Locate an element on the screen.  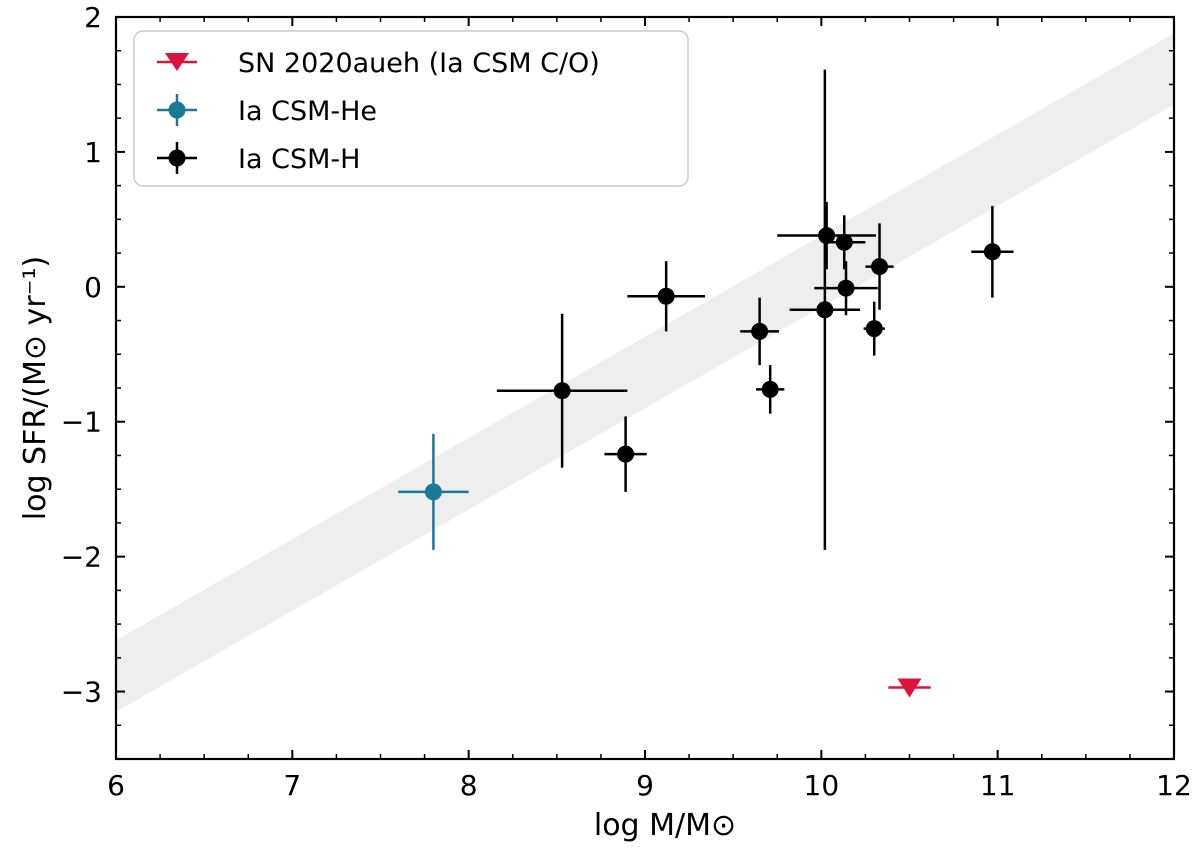
legend-box is located at coordinates (411, 108).